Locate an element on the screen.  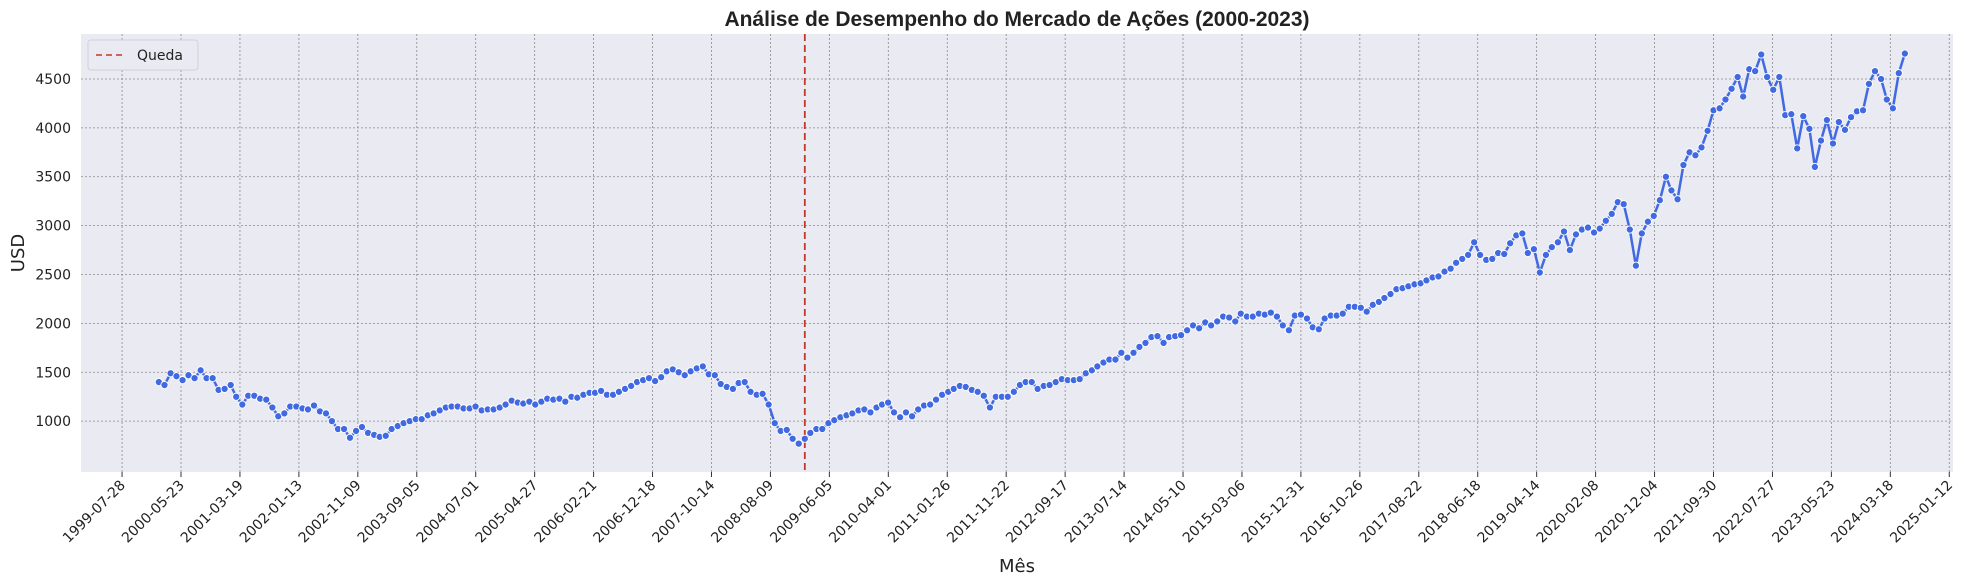
y-tick-label: 3000 is located at coordinates (53, 227).